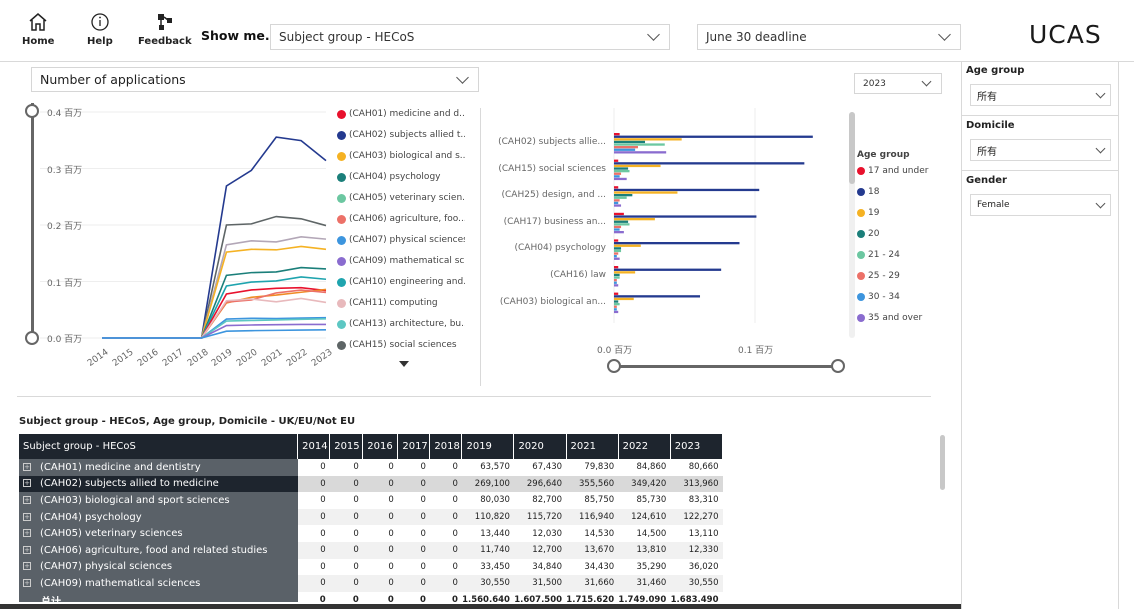 The height and width of the screenshot is (609, 1134). Describe the element at coordinates (158, 596) in the screenshot. I see `row-header: 总计` at that location.